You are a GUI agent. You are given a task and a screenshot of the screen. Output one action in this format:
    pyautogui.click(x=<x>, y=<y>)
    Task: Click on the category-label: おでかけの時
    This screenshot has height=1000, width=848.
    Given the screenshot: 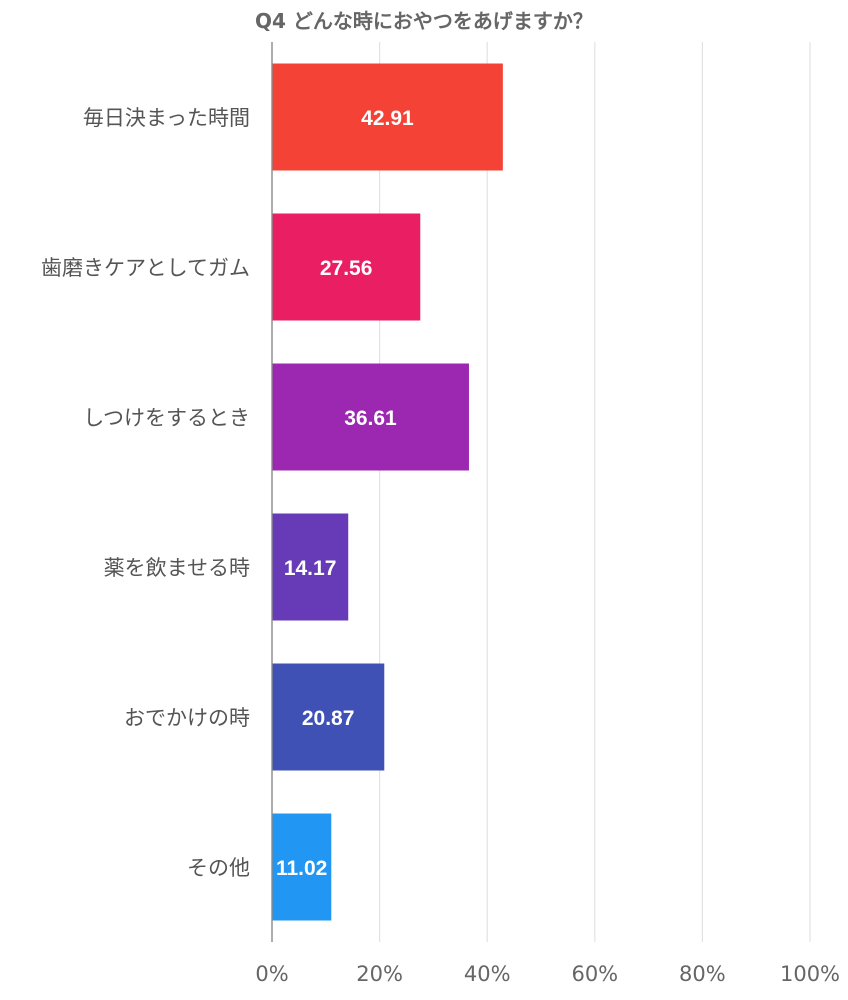 What is the action you would take?
    pyautogui.click(x=187, y=718)
    